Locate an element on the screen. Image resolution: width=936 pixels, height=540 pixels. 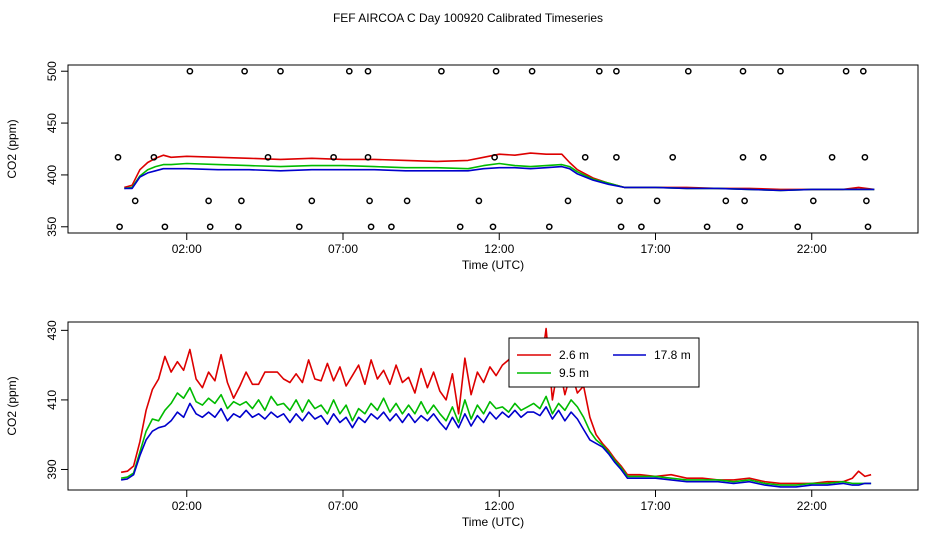
legend-label-17-8-m: 17.8 m is located at coordinates (672, 355).